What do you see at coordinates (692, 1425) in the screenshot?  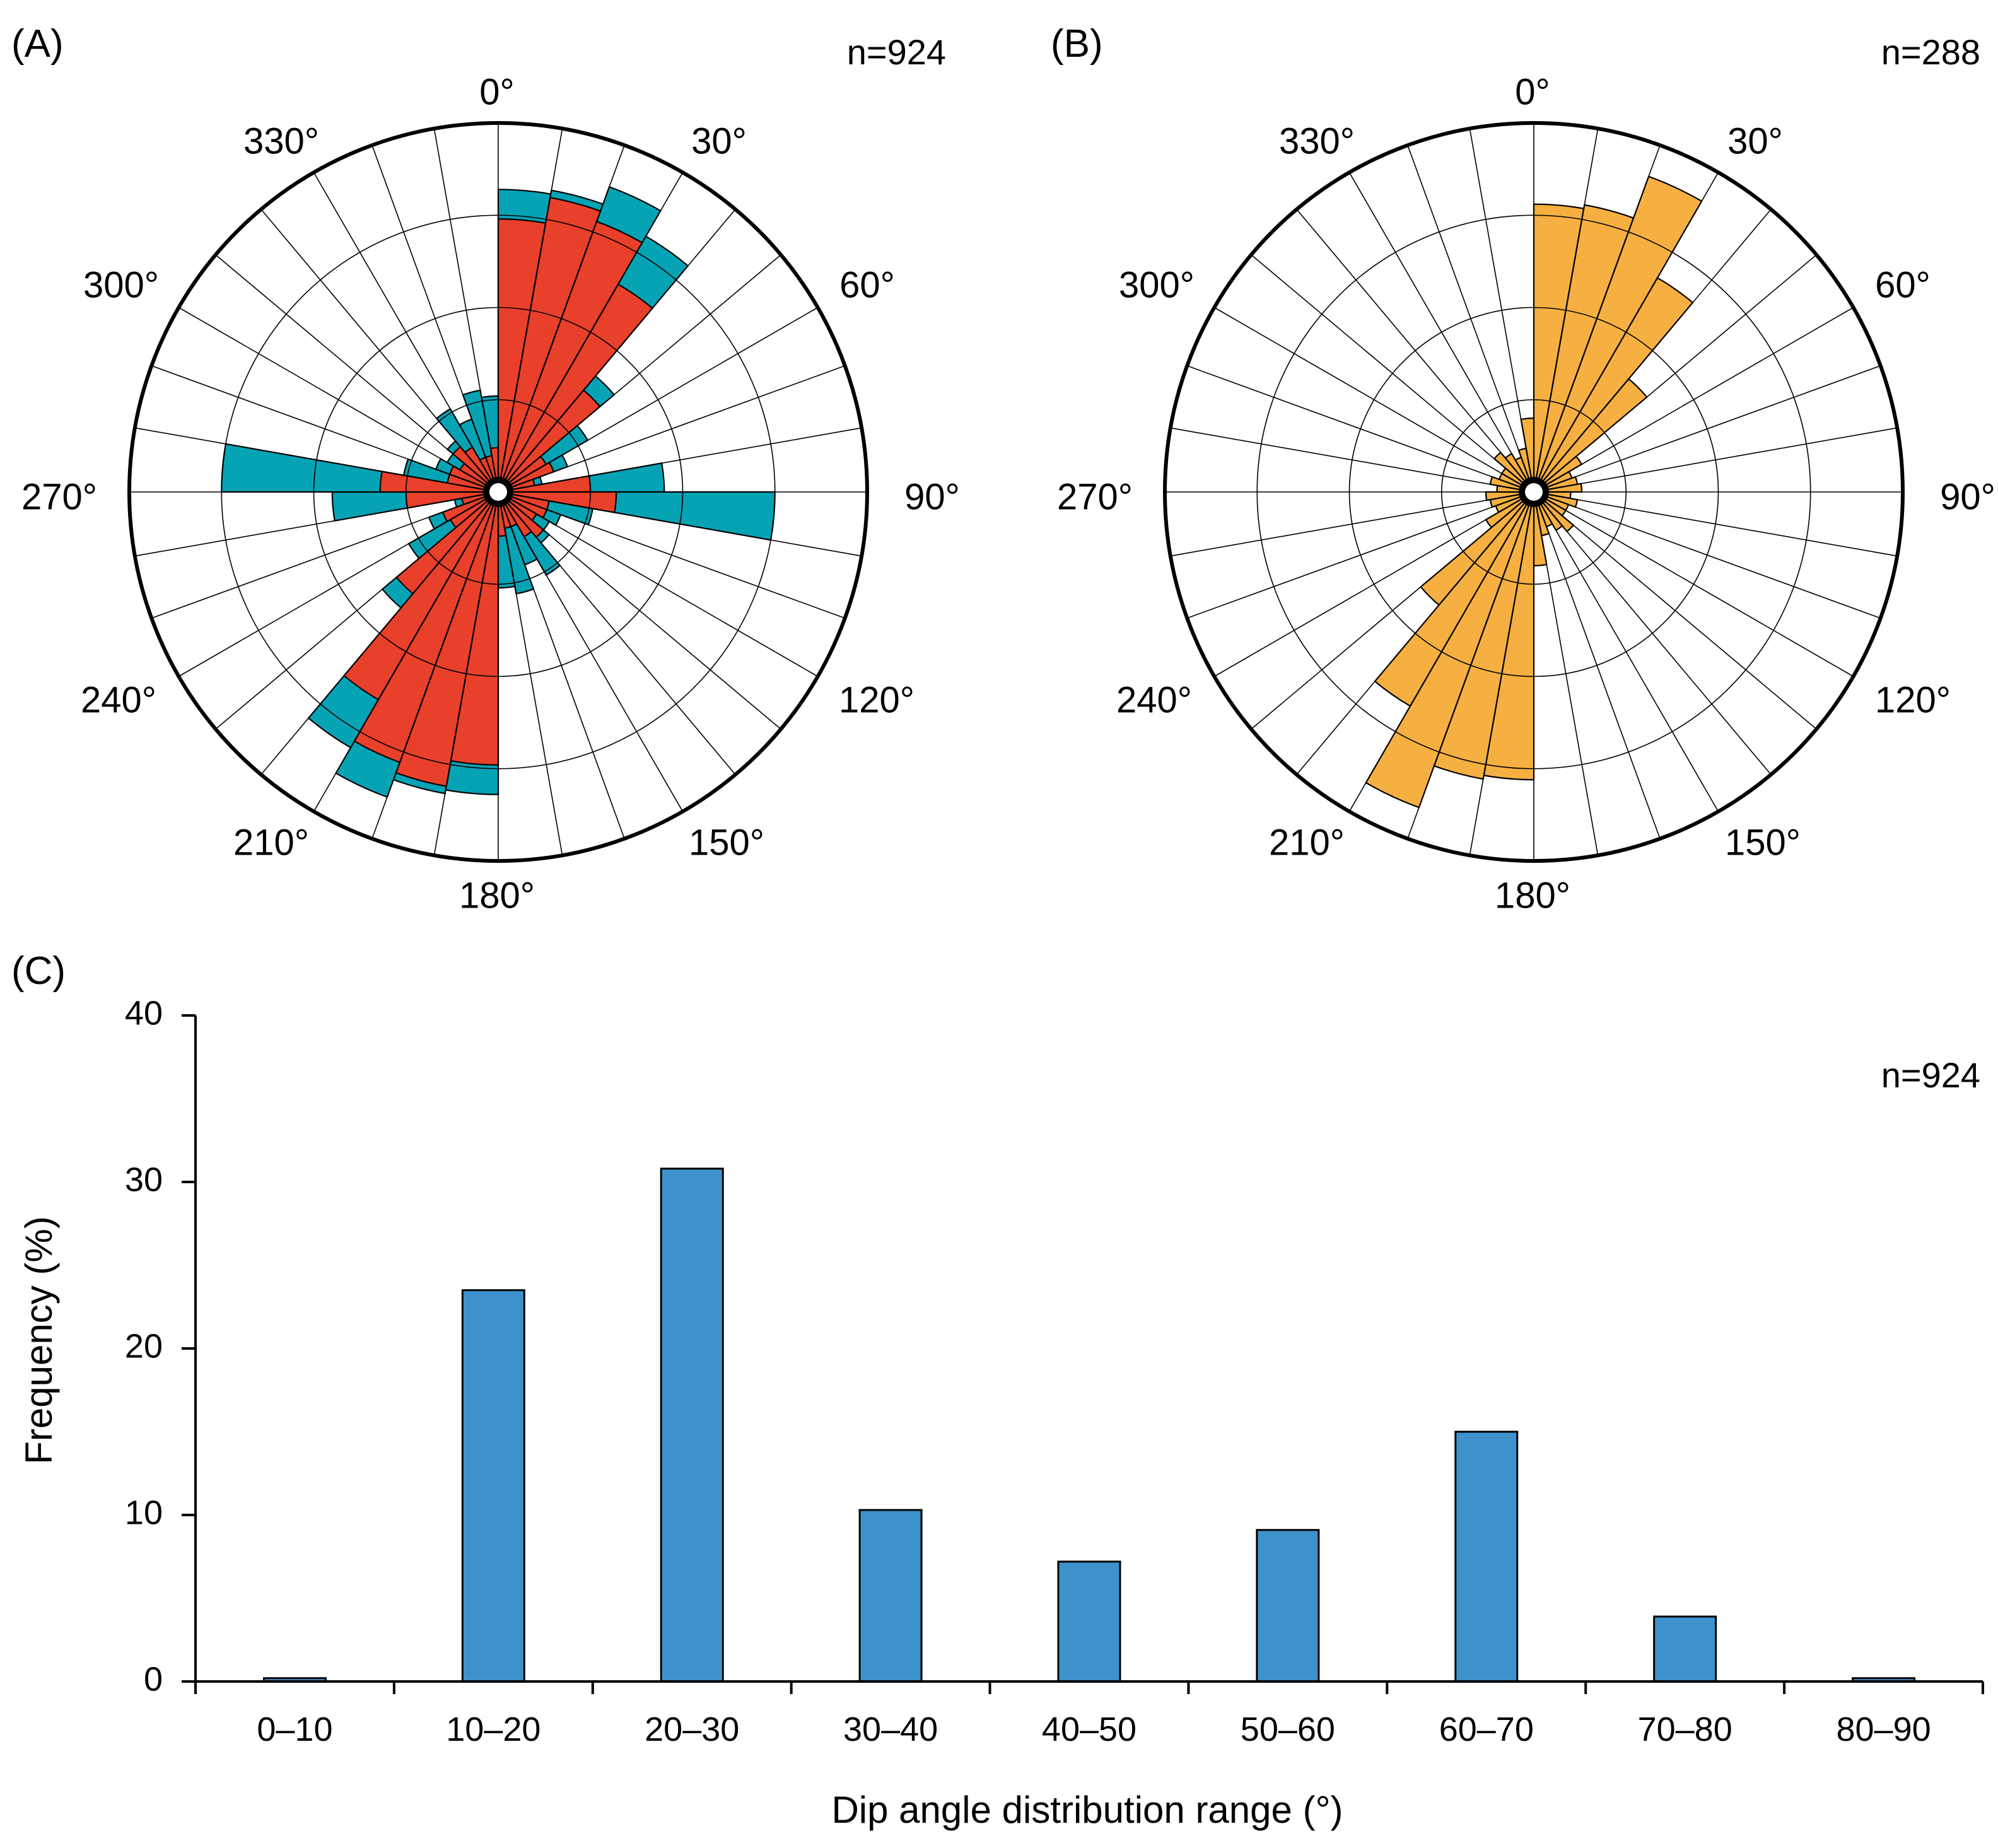 I see `bar-20–30` at bounding box center [692, 1425].